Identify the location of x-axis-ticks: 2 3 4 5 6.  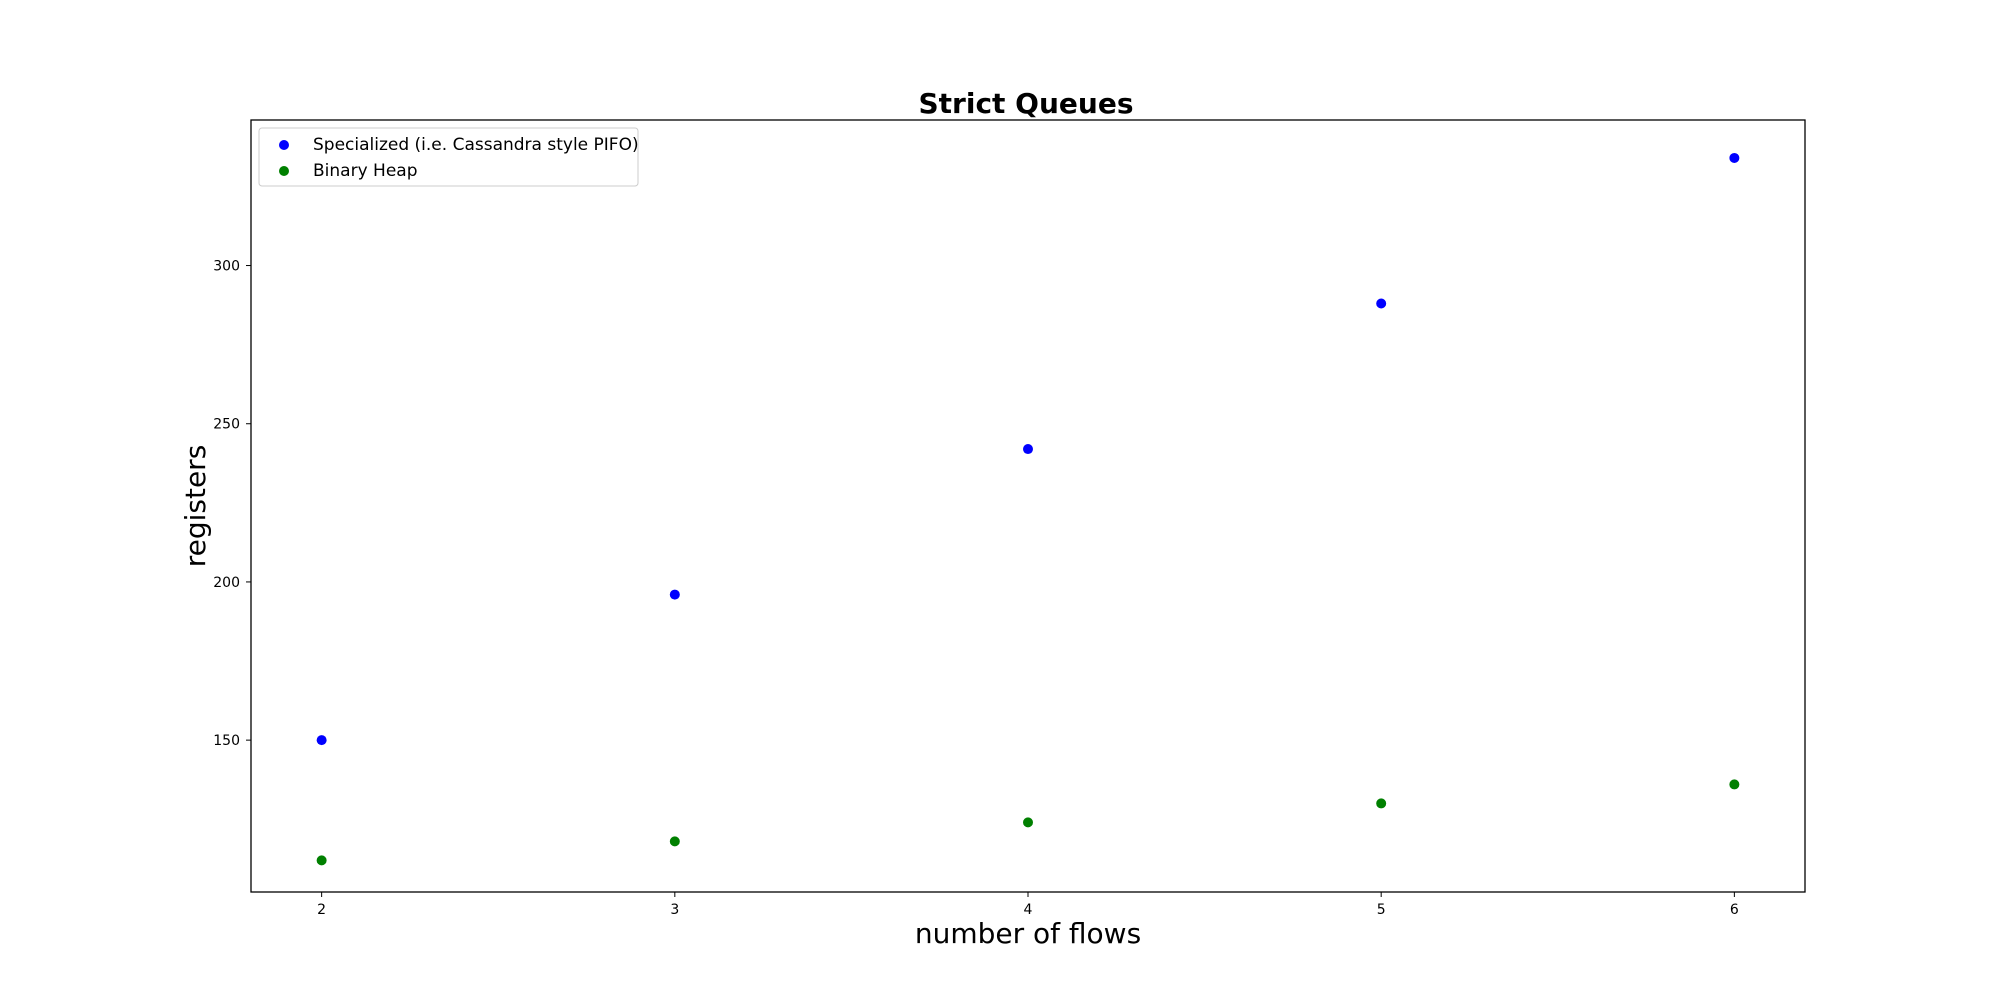
(1028, 905).